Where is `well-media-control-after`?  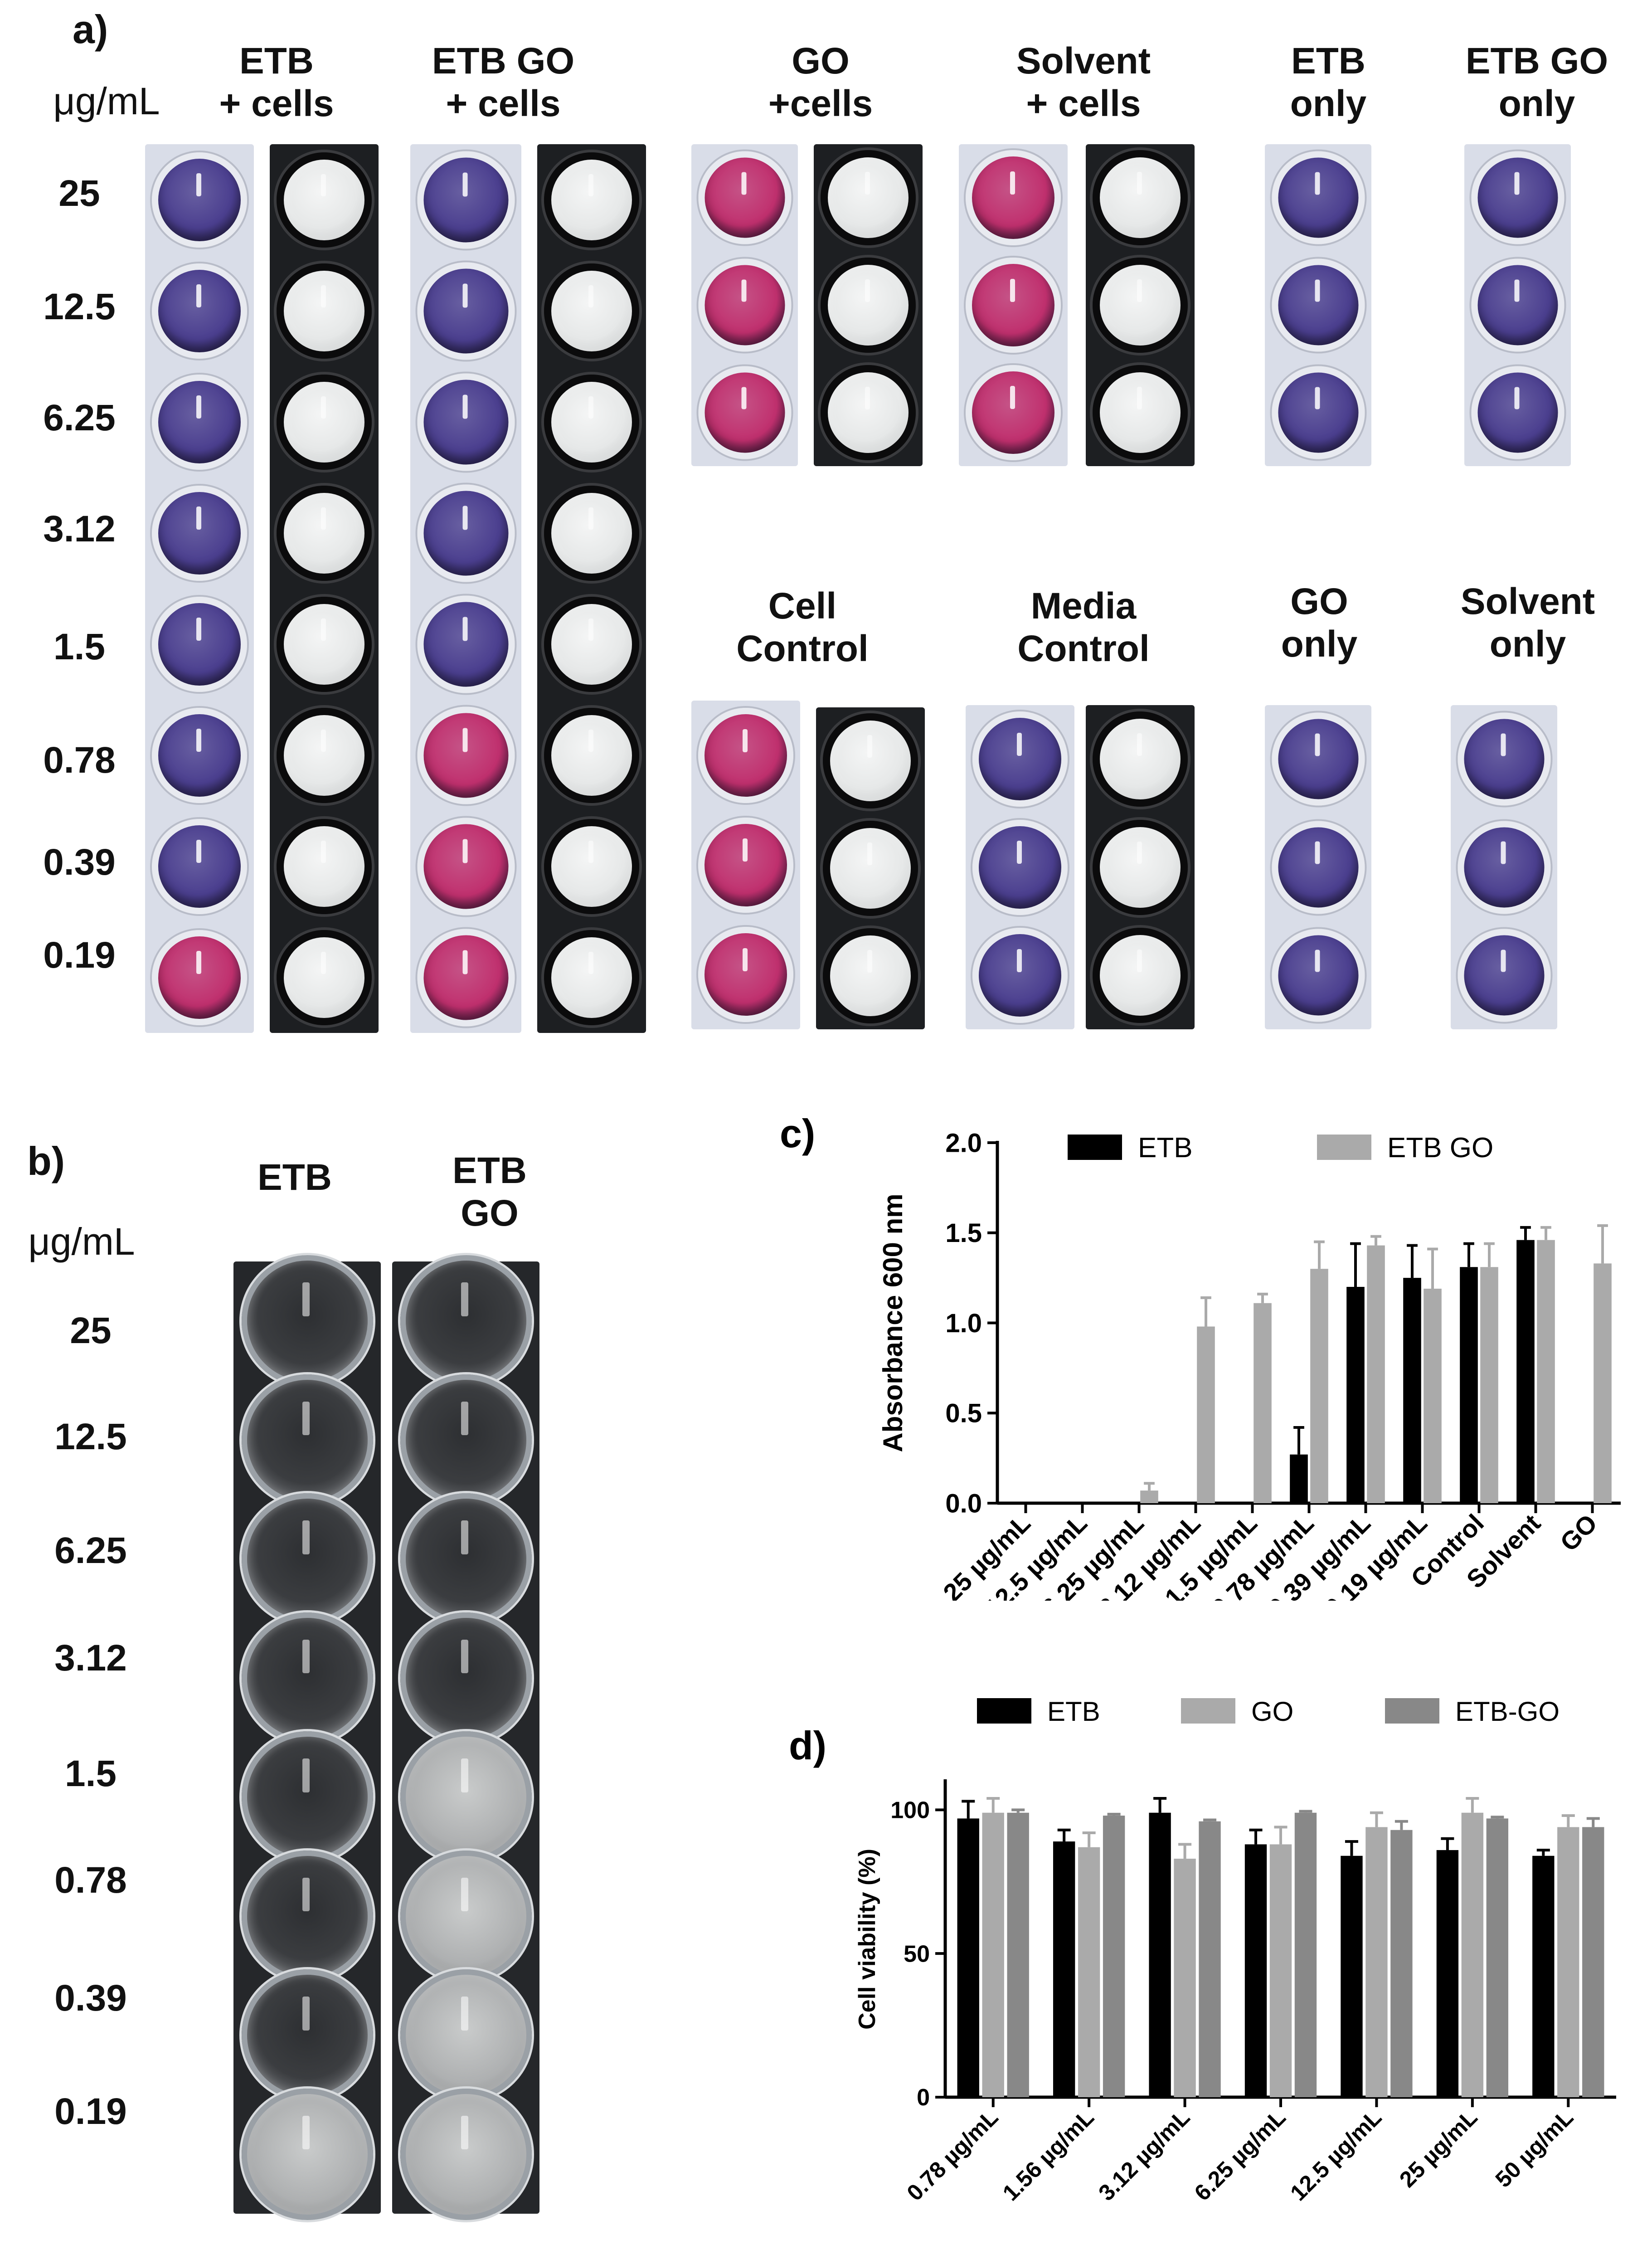
well-media-control-after is located at coordinates (1141, 867).